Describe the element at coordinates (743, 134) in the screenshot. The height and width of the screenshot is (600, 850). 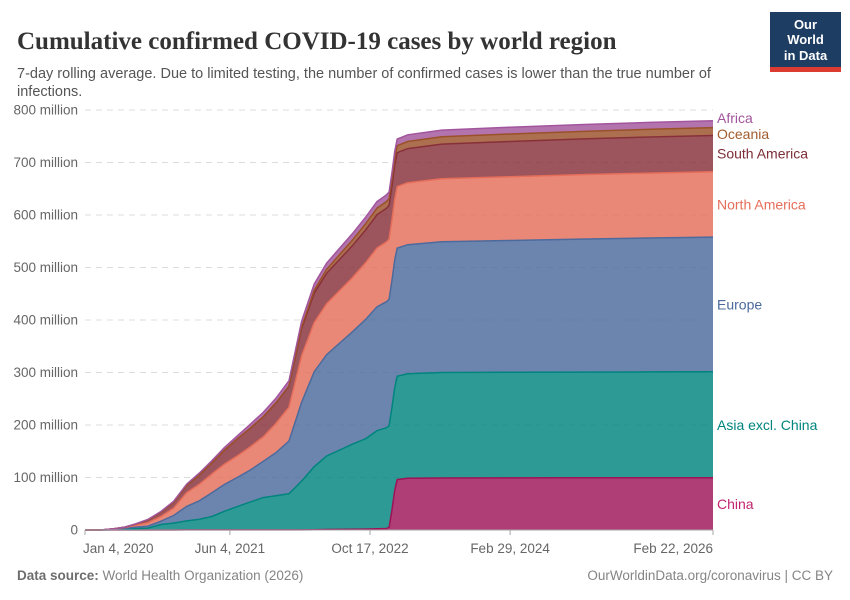
I see `legend-label-oceania: Oceania` at that location.